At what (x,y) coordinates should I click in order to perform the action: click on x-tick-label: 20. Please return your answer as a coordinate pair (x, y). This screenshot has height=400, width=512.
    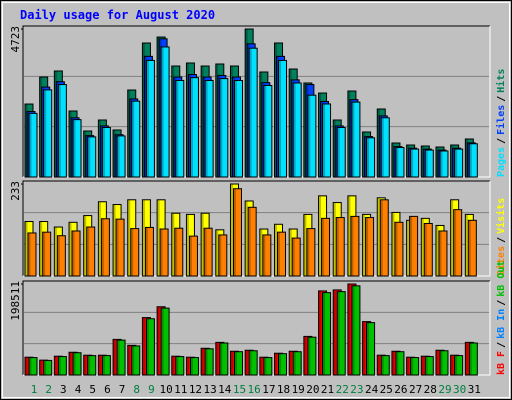
    Looking at the image, I should click on (312, 389).